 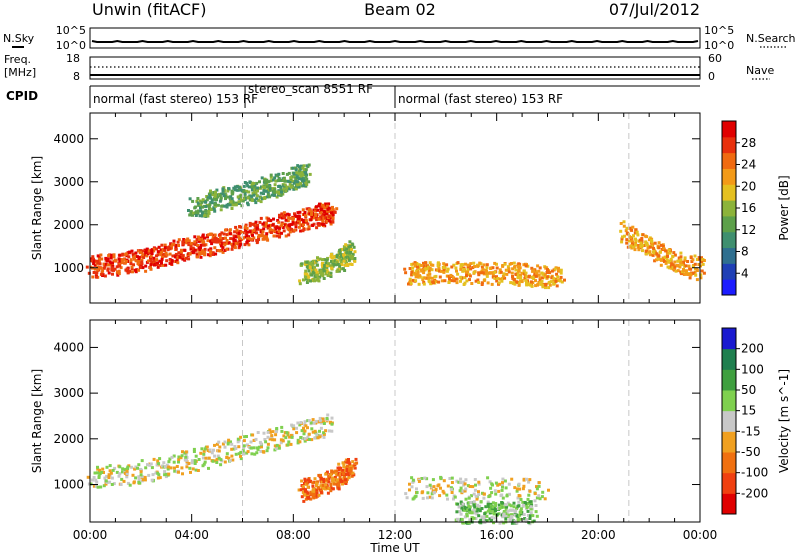 What do you see at coordinates (496, 535) in the screenshot?
I see `x-tick-label: 16:00` at bounding box center [496, 535].